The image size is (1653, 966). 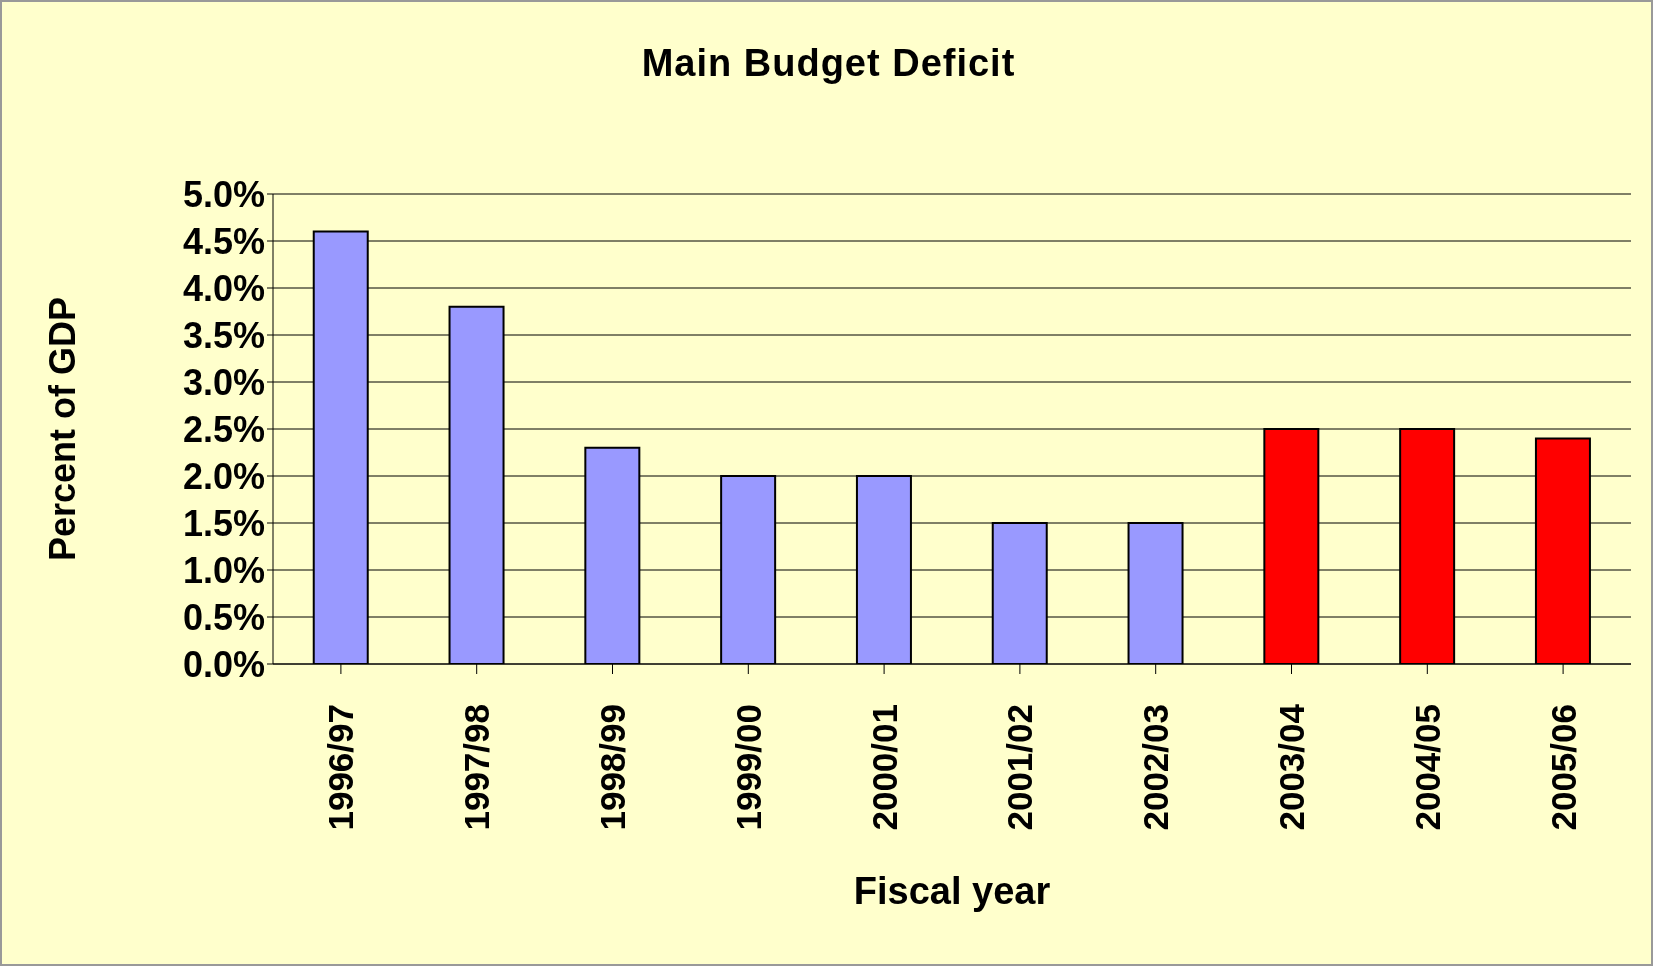 What do you see at coordinates (748, 767) in the screenshot?
I see `x-tick-label: 1999/00` at bounding box center [748, 767].